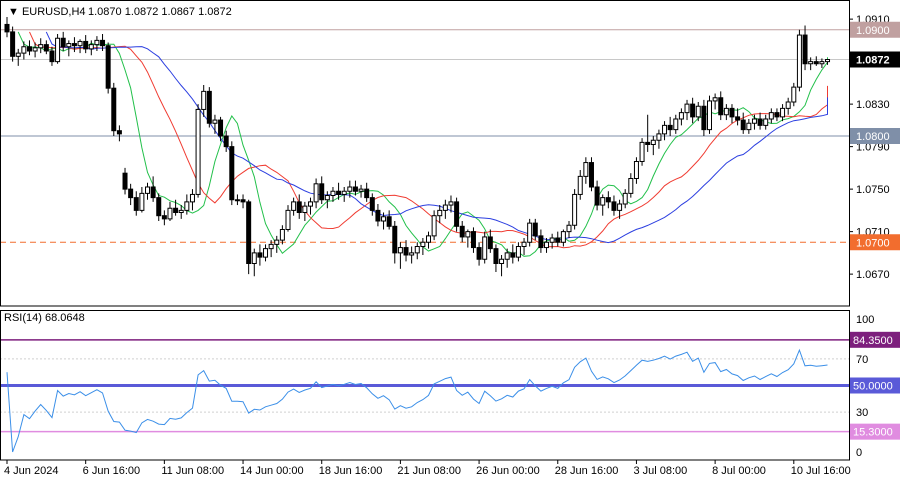  What do you see at coordinates (351, 471) in the screenshot?
I see `x-tick-label: 18 Jun 16:00` at bounding box center [351, 471].